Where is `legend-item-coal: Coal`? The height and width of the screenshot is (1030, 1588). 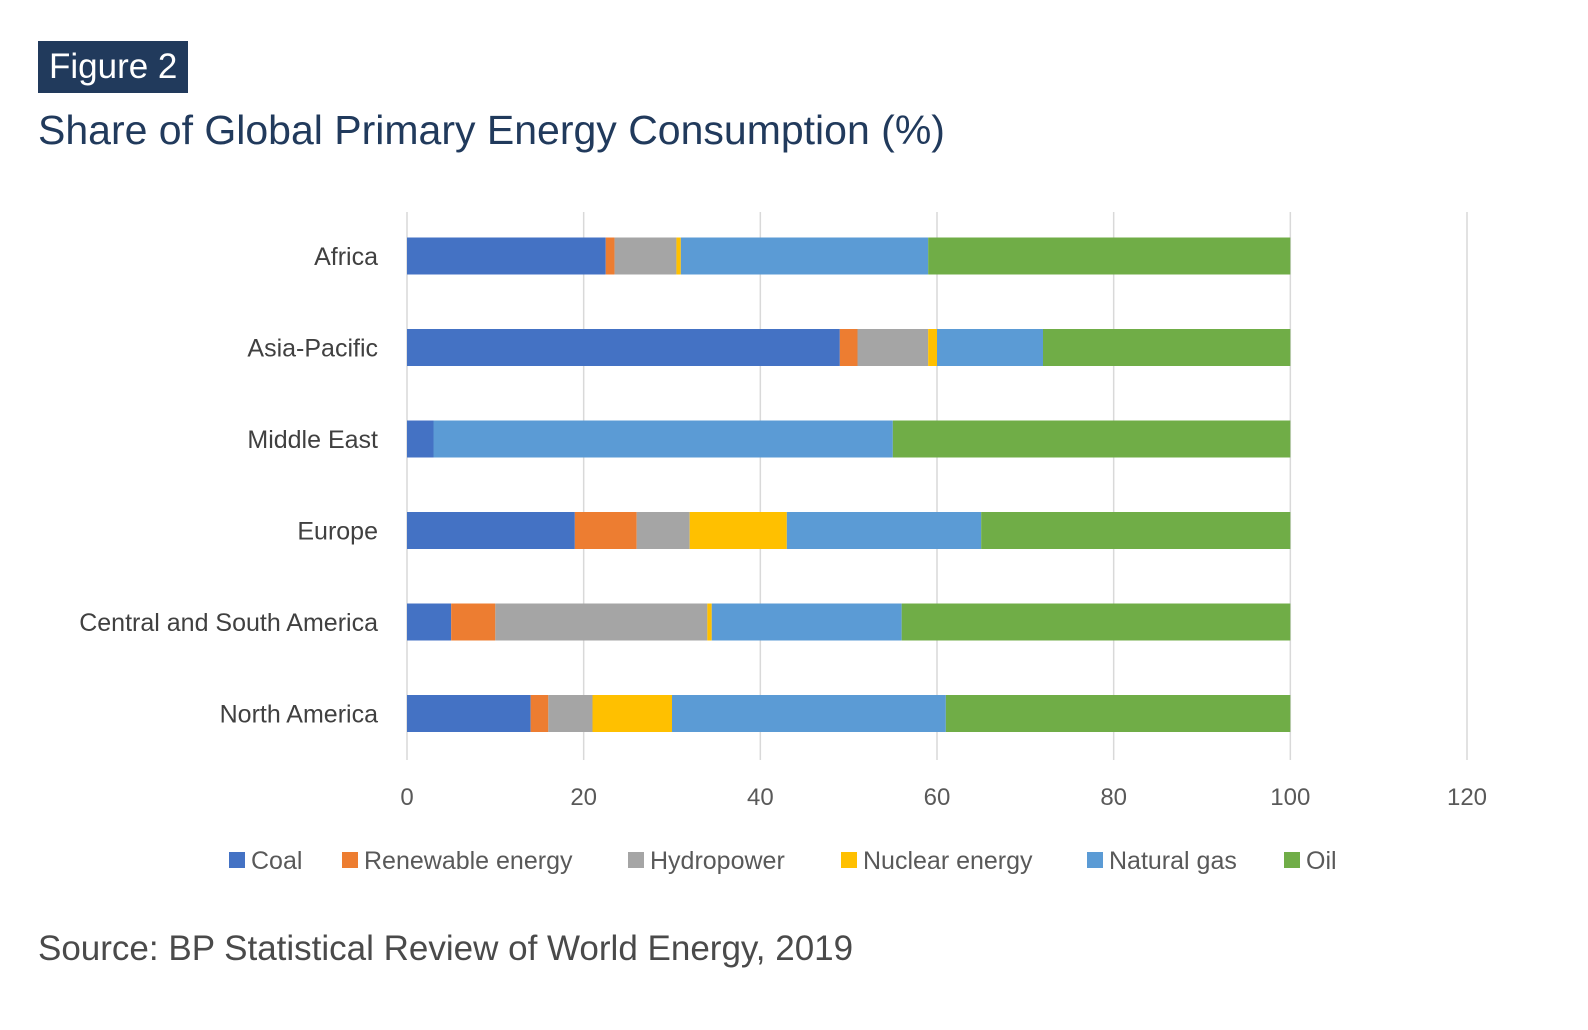
legend-item-coal: Coal is located at coordinates (265, 861).